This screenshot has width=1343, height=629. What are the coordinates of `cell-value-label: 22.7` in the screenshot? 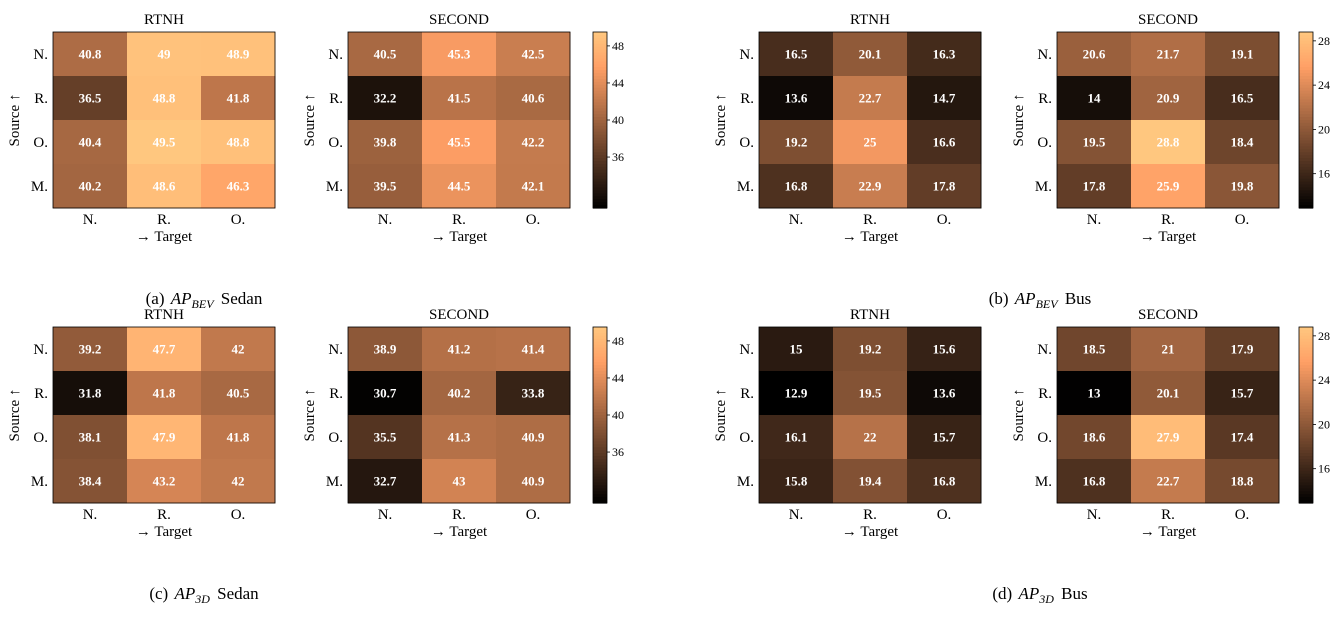 It's located at (870, 98).